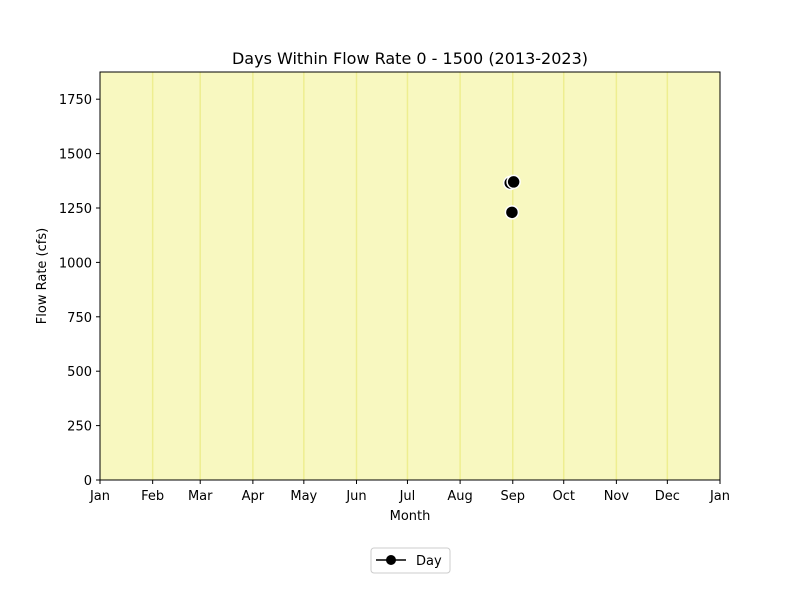 This screenshot has width=800, height=600. Describe the element at coordinates (511, 197) in the screenshot. I see `data-points` at that location.